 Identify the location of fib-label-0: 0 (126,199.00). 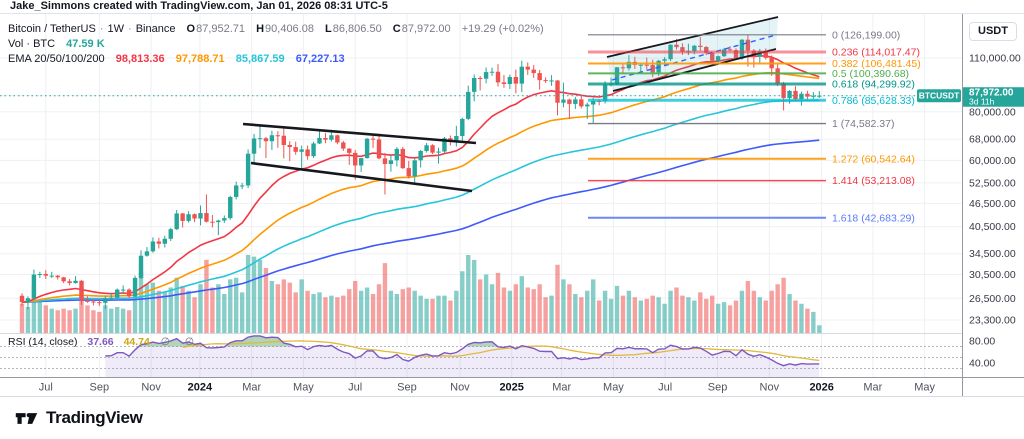
(866, 35).